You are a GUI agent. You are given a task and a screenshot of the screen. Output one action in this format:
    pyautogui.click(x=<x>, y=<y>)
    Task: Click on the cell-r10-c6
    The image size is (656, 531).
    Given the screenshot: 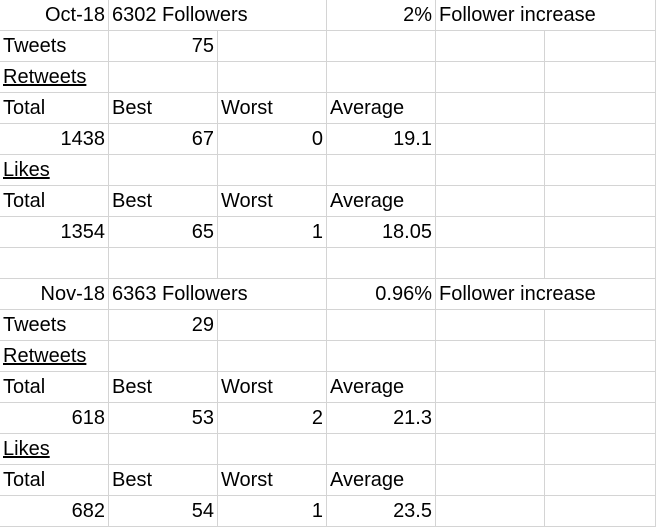 What is the action you would take?
    pyautogui.click(x=600, y=294)
    